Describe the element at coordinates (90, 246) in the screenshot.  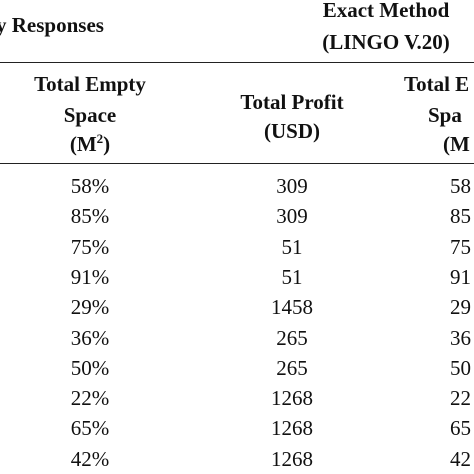
I see `table-cell: 75%` at that location.